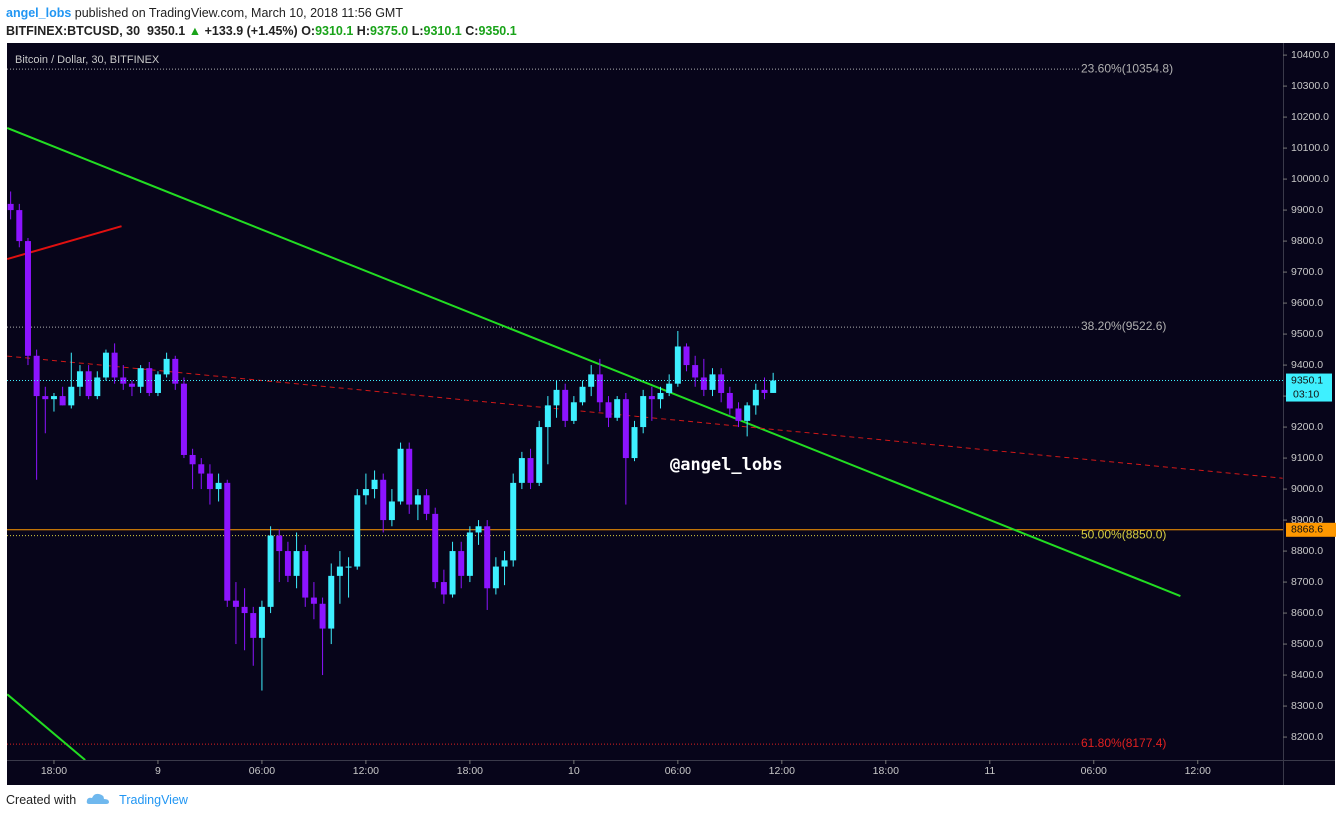  Describe the element at coordinates (1307, 582) in the screenshot. I see `y-tick-label: 8700.0` at that location.